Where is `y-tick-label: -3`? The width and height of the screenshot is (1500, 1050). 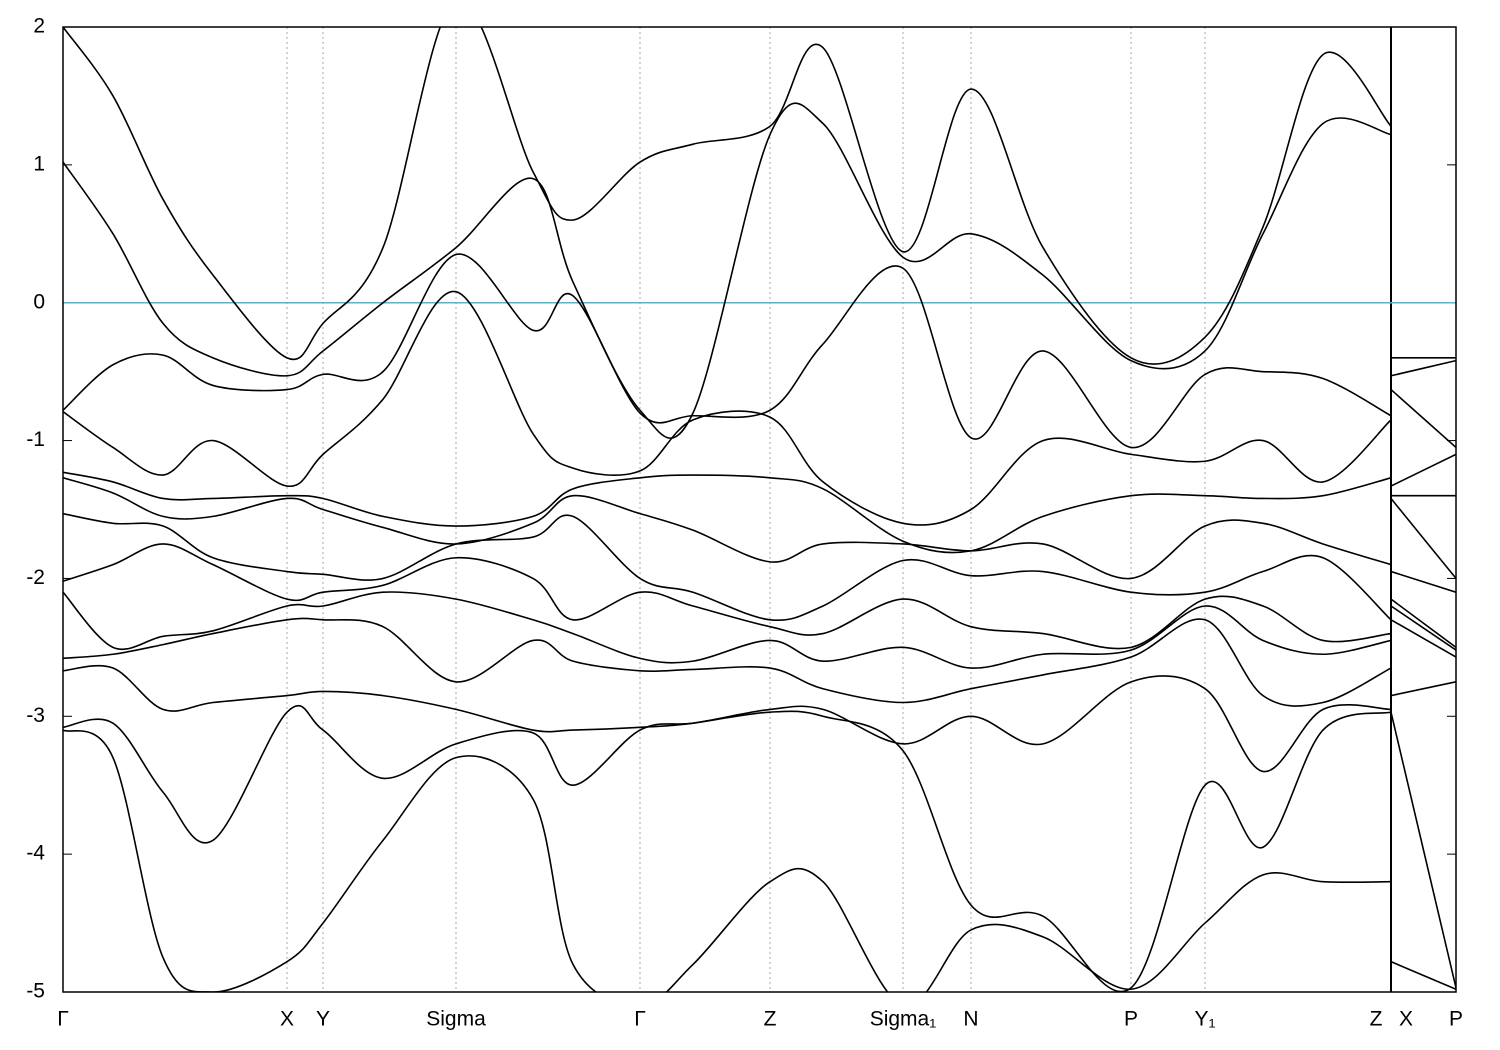 y-tick-label: -3 is located at coordinates (35, 715).